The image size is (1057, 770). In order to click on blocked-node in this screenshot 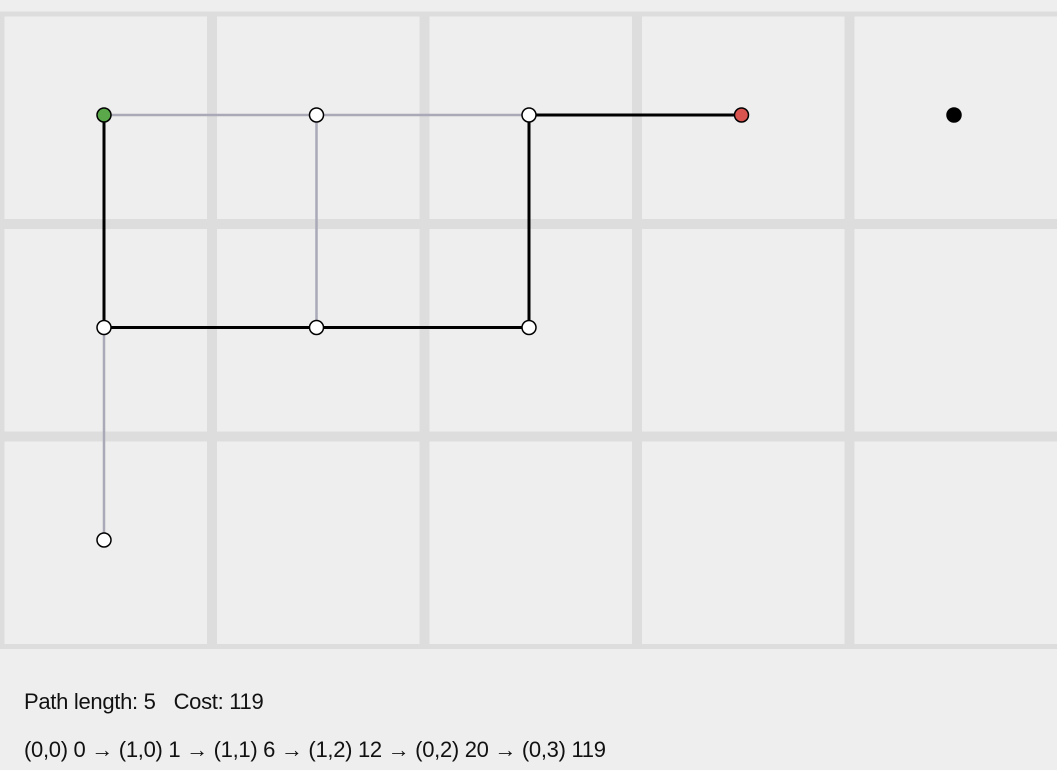, I will do `click(954, 115)`.